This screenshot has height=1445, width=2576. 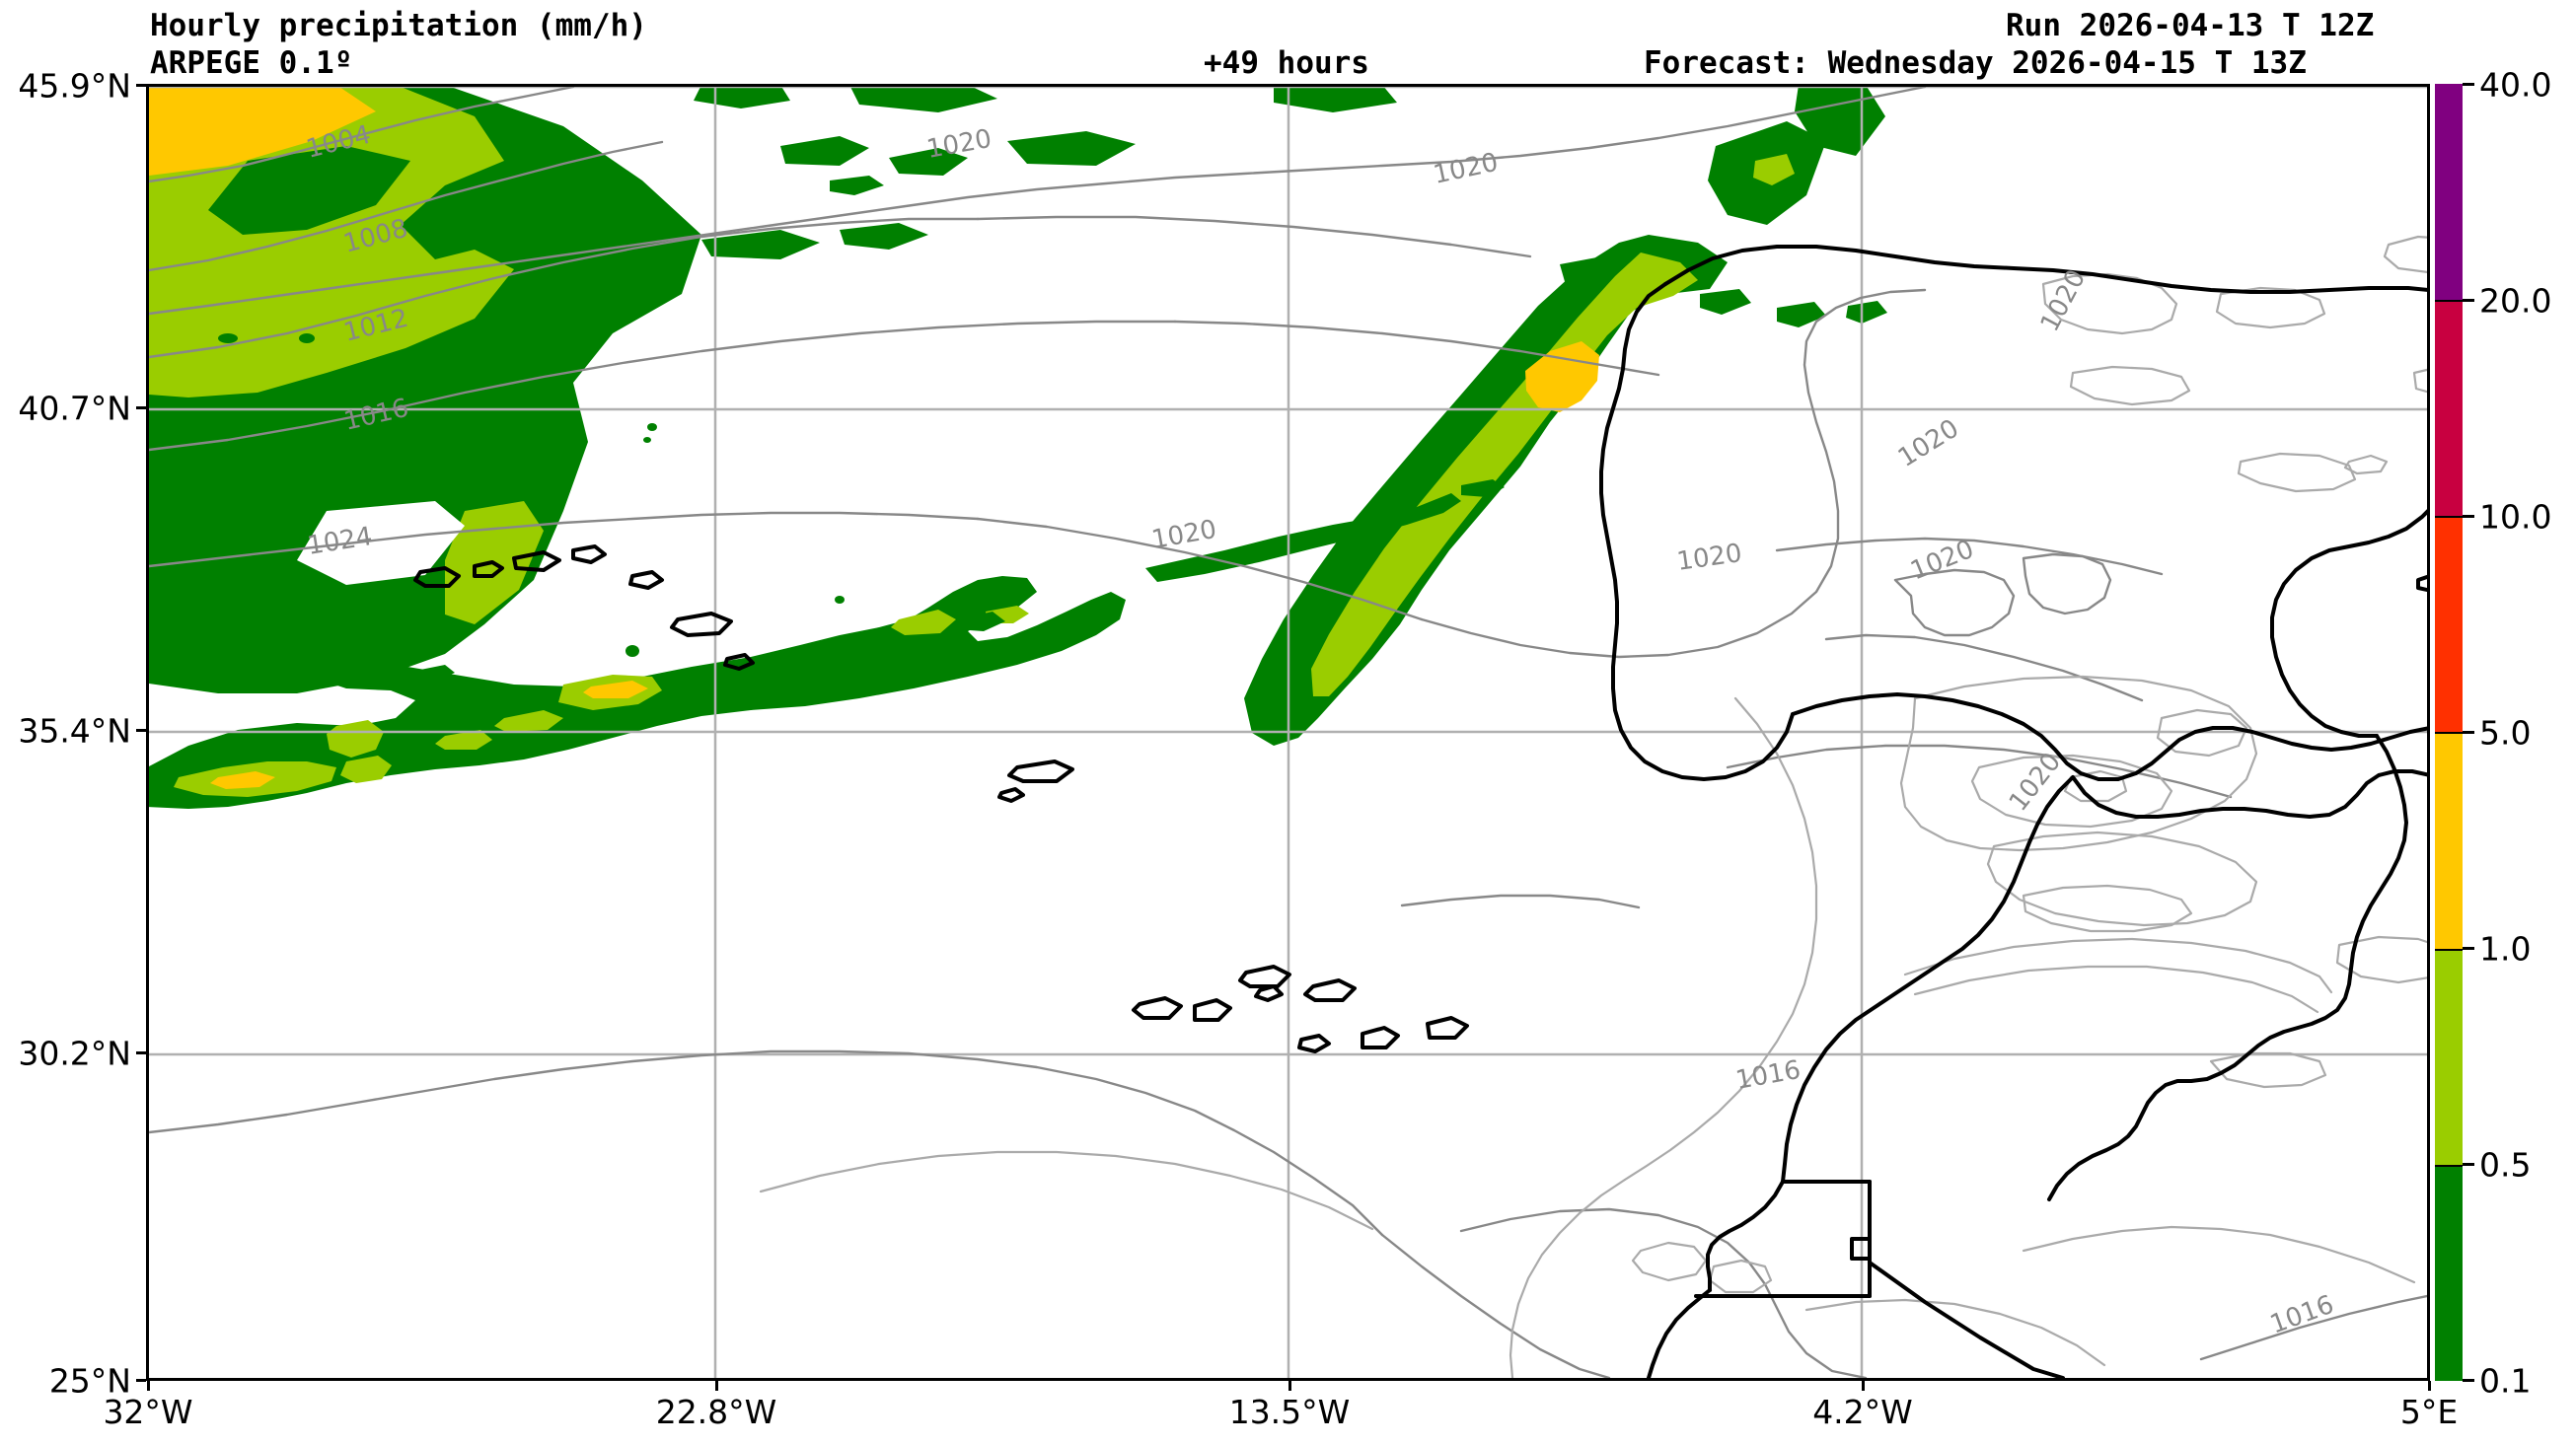 What do you see at coordinates (1504, 474) in the screenshot?
I see `precip-region-iberia-0p5` at bounding box center [1504, 474].